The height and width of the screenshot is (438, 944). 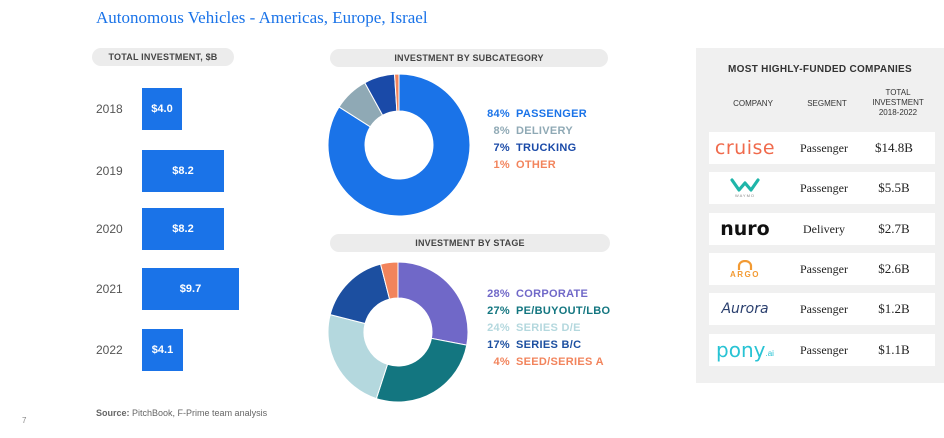 I want to click on company-total: $14.8B, so click(x=894, y=147).